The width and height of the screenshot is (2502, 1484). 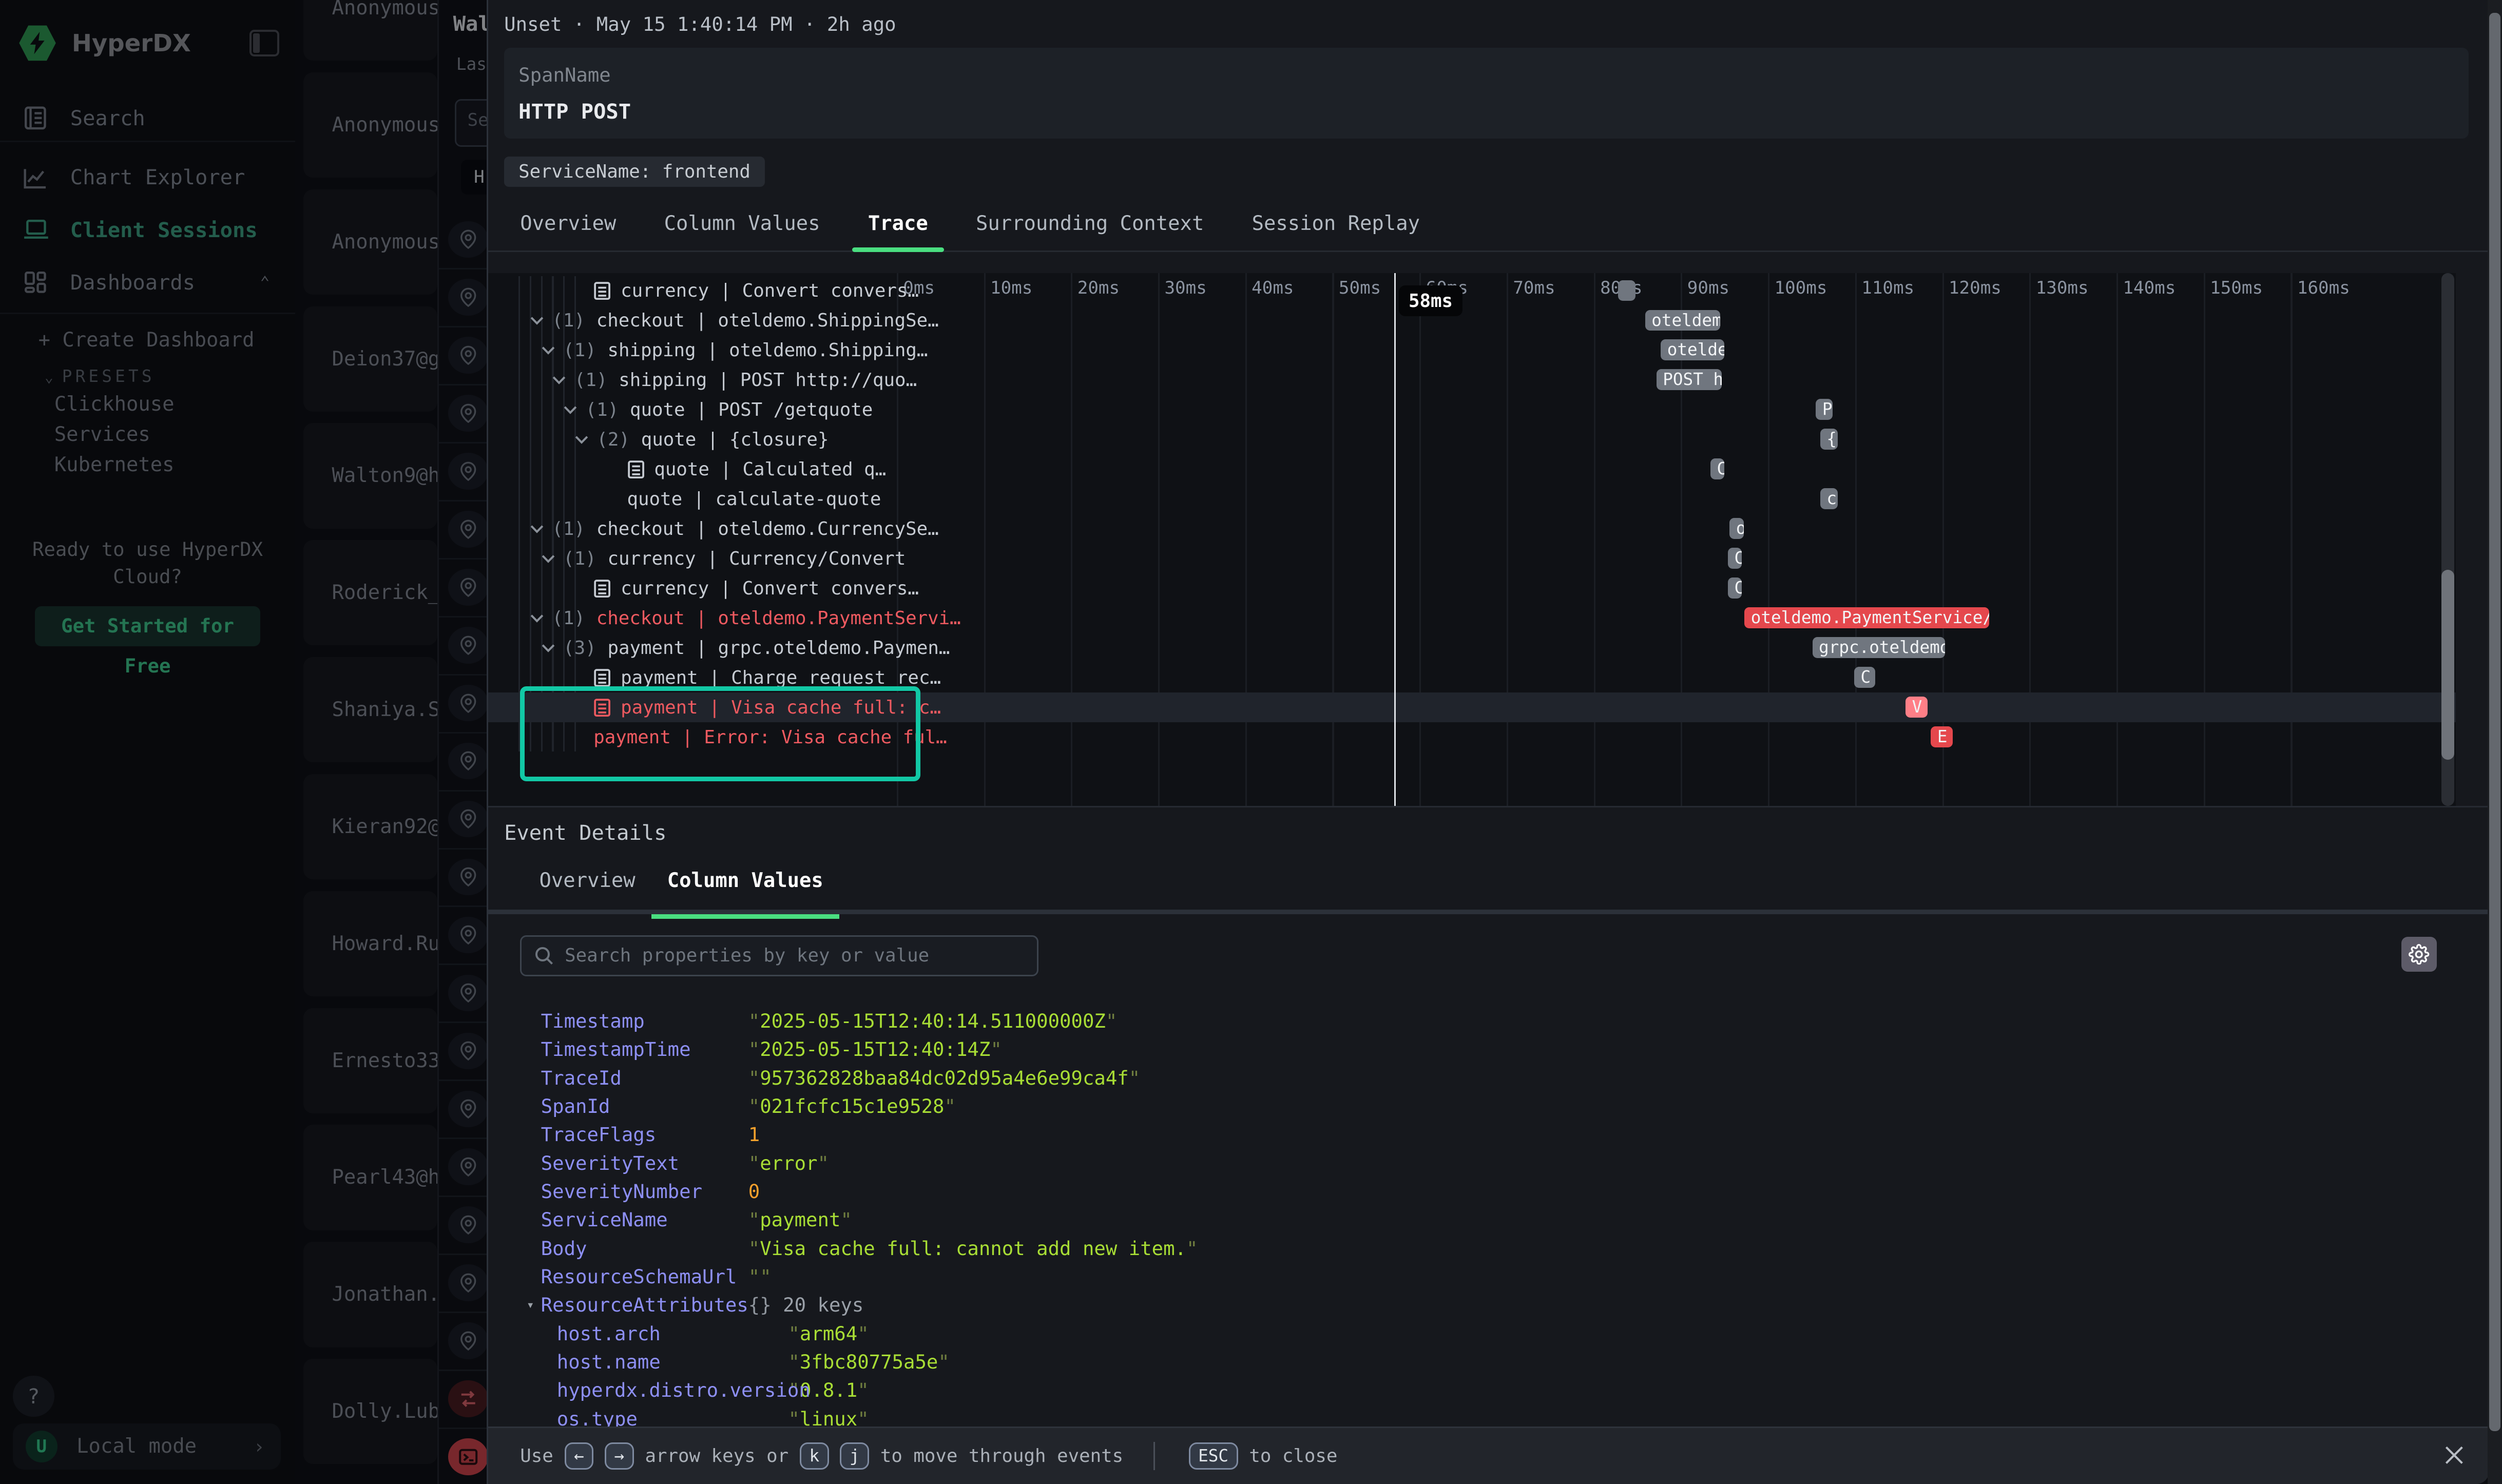 I want to click on span-duration-bar: grpc.oteldemo., so click(x=1878, y=647).